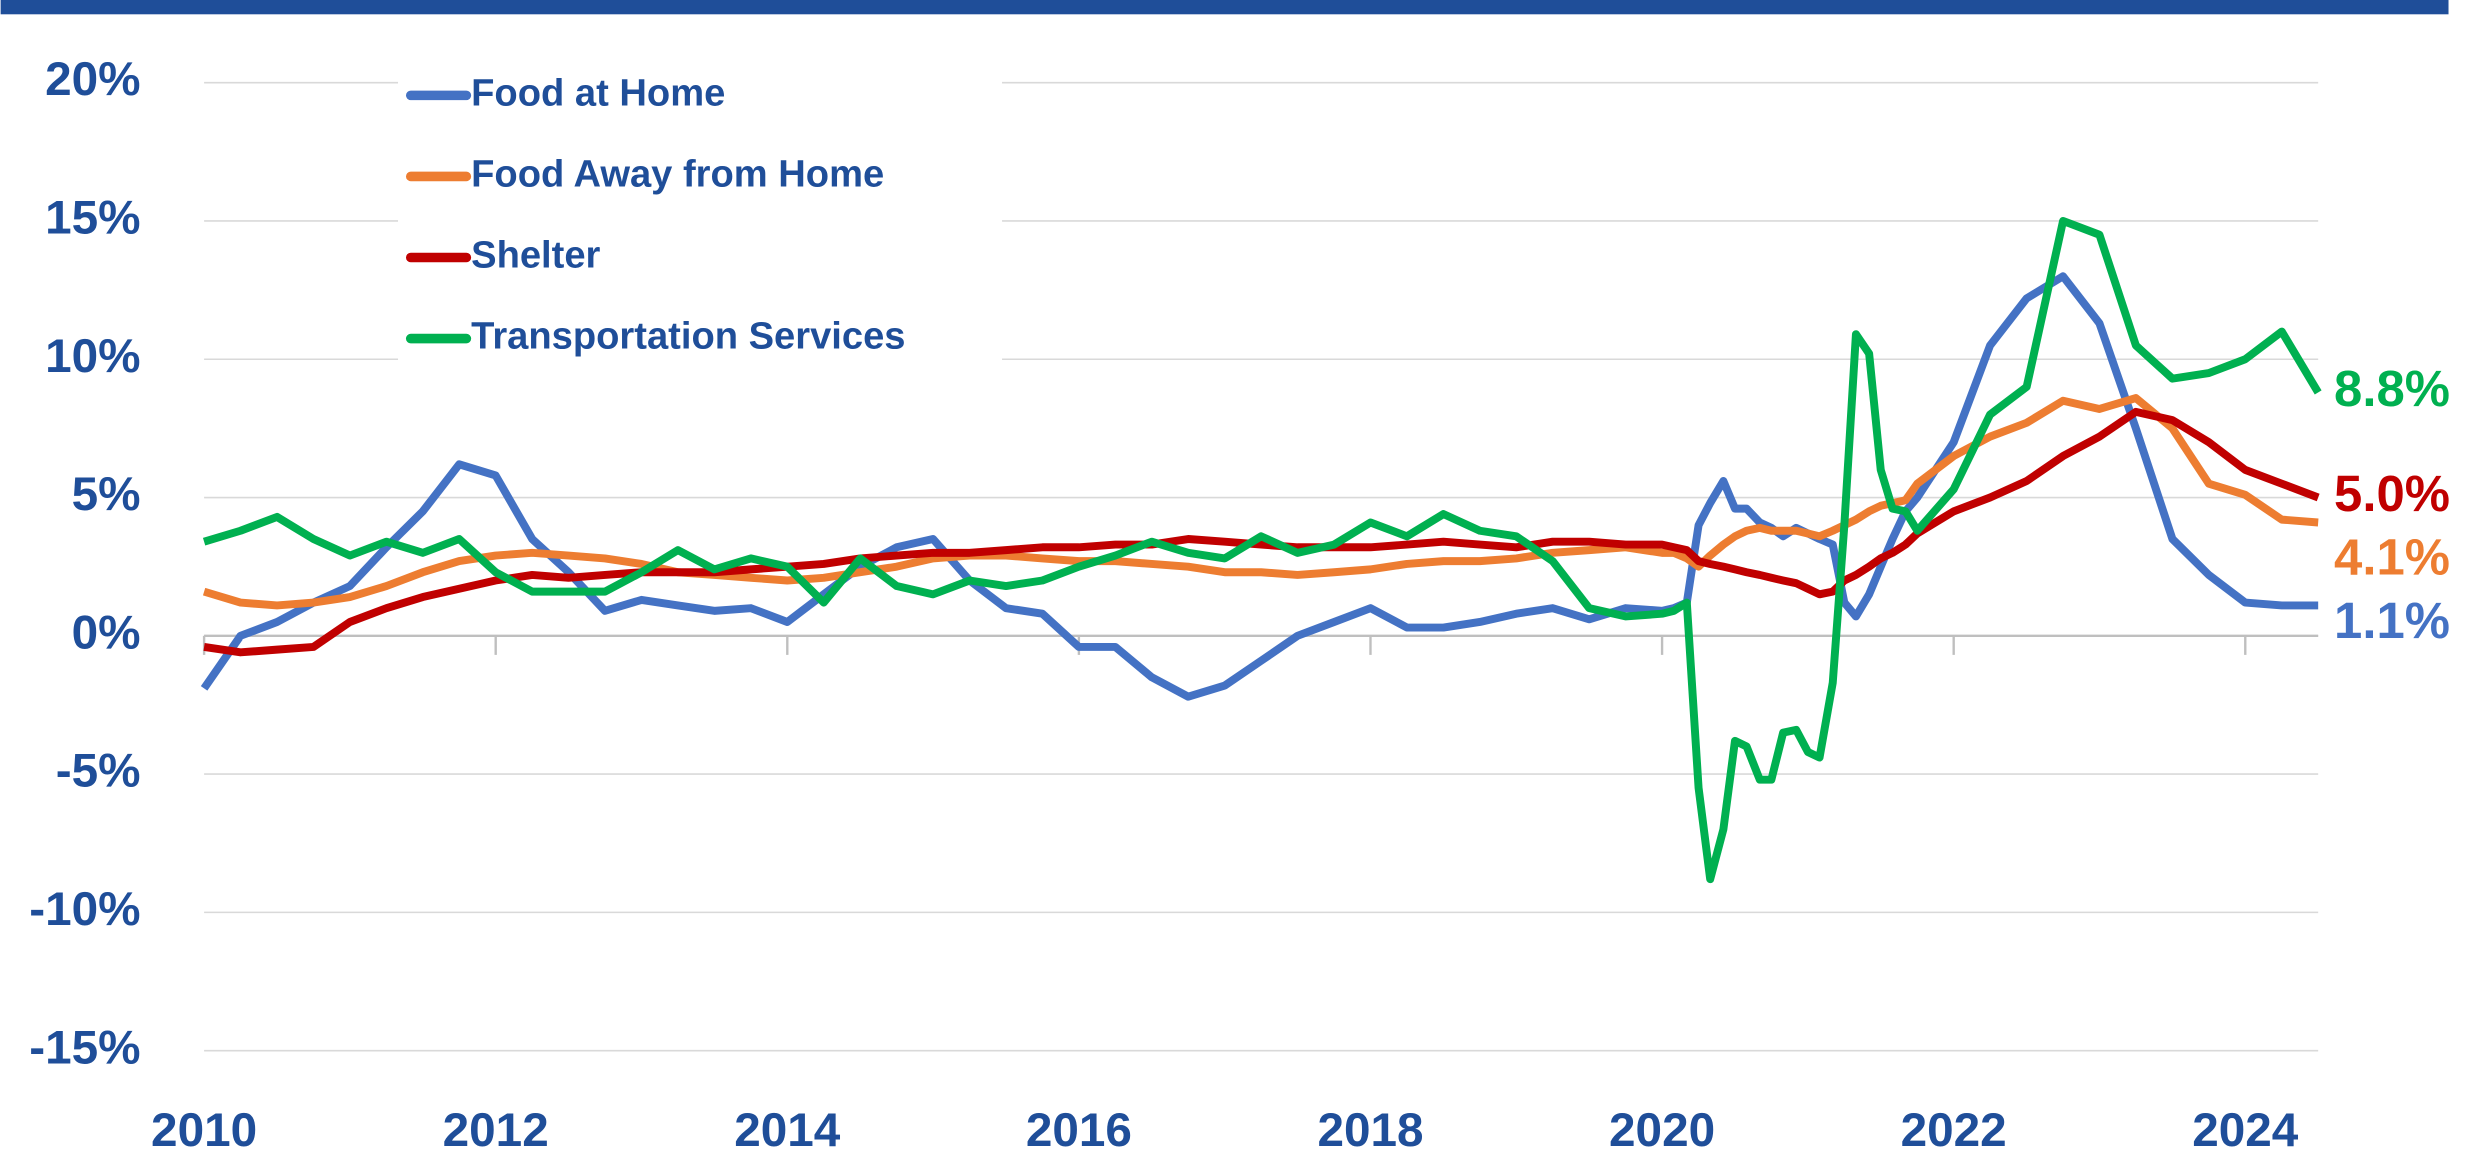  Describe the element at coordinates (84, 1047) in the screenshot. I see `y-tick-label: -15%` at that location.